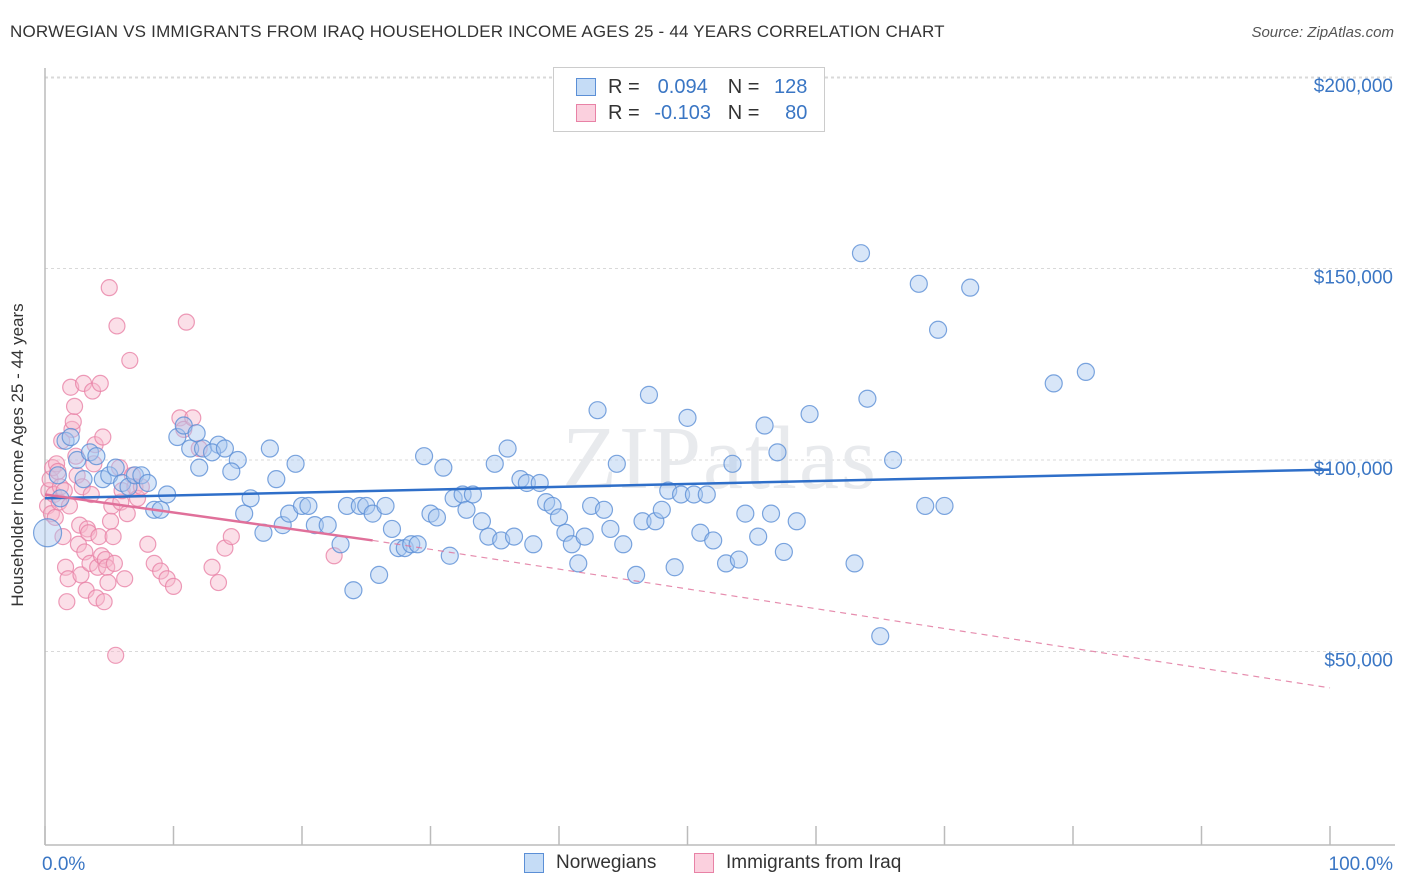 The image size is (1406, 892). Describe the element at coordinates (624, 112) in the screenshot. I see `legend-r-label: R =` at that location.